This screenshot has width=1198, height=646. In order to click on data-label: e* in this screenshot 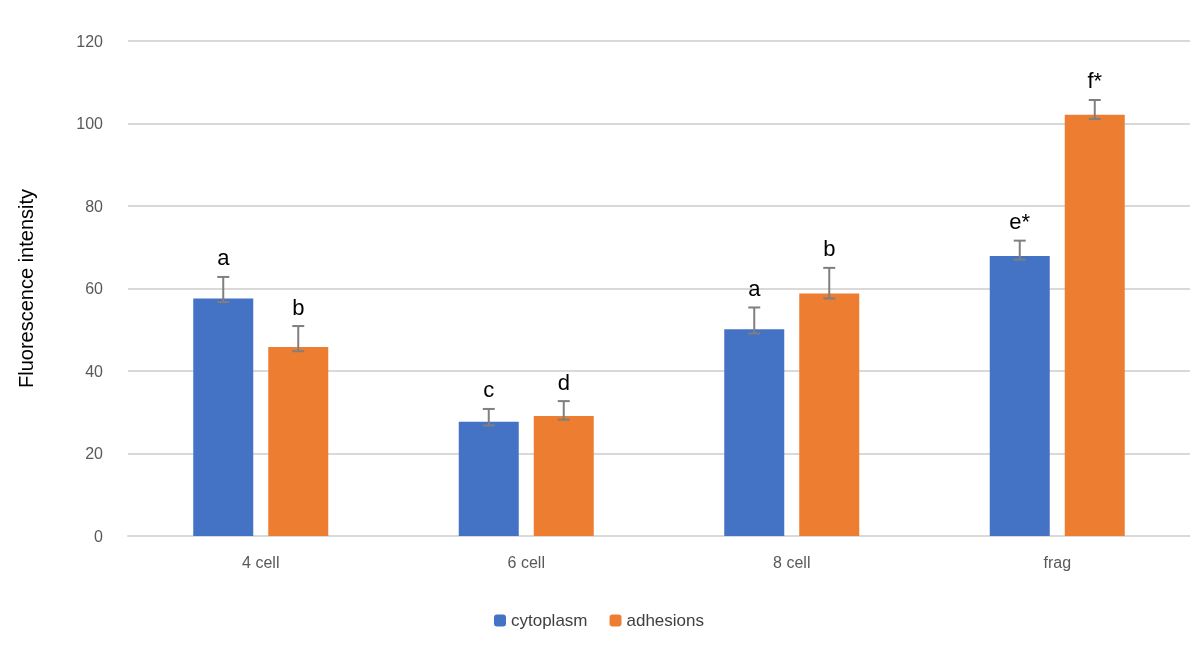, I will do `click(1020, 222)`.